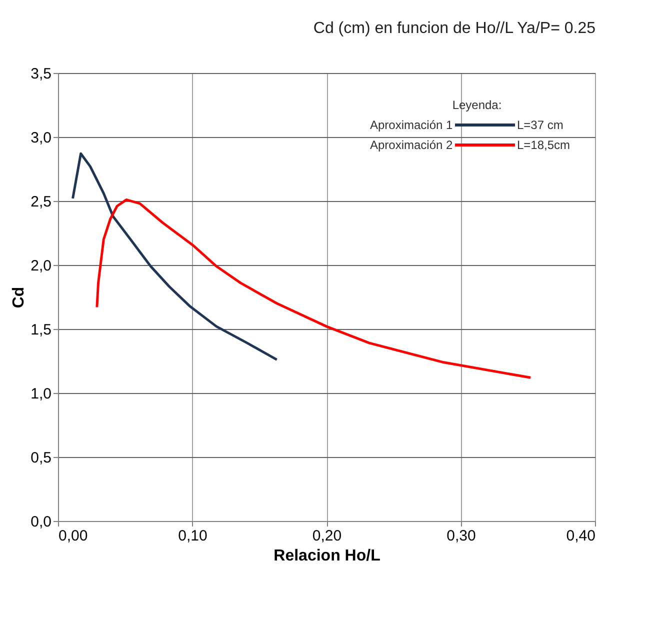 This screenshot has width=647, height=629. What do you see at coordinates (581, 536) in the screenshot?
I see `x-tick-label: 0,40` at bounding box center [581, 536].